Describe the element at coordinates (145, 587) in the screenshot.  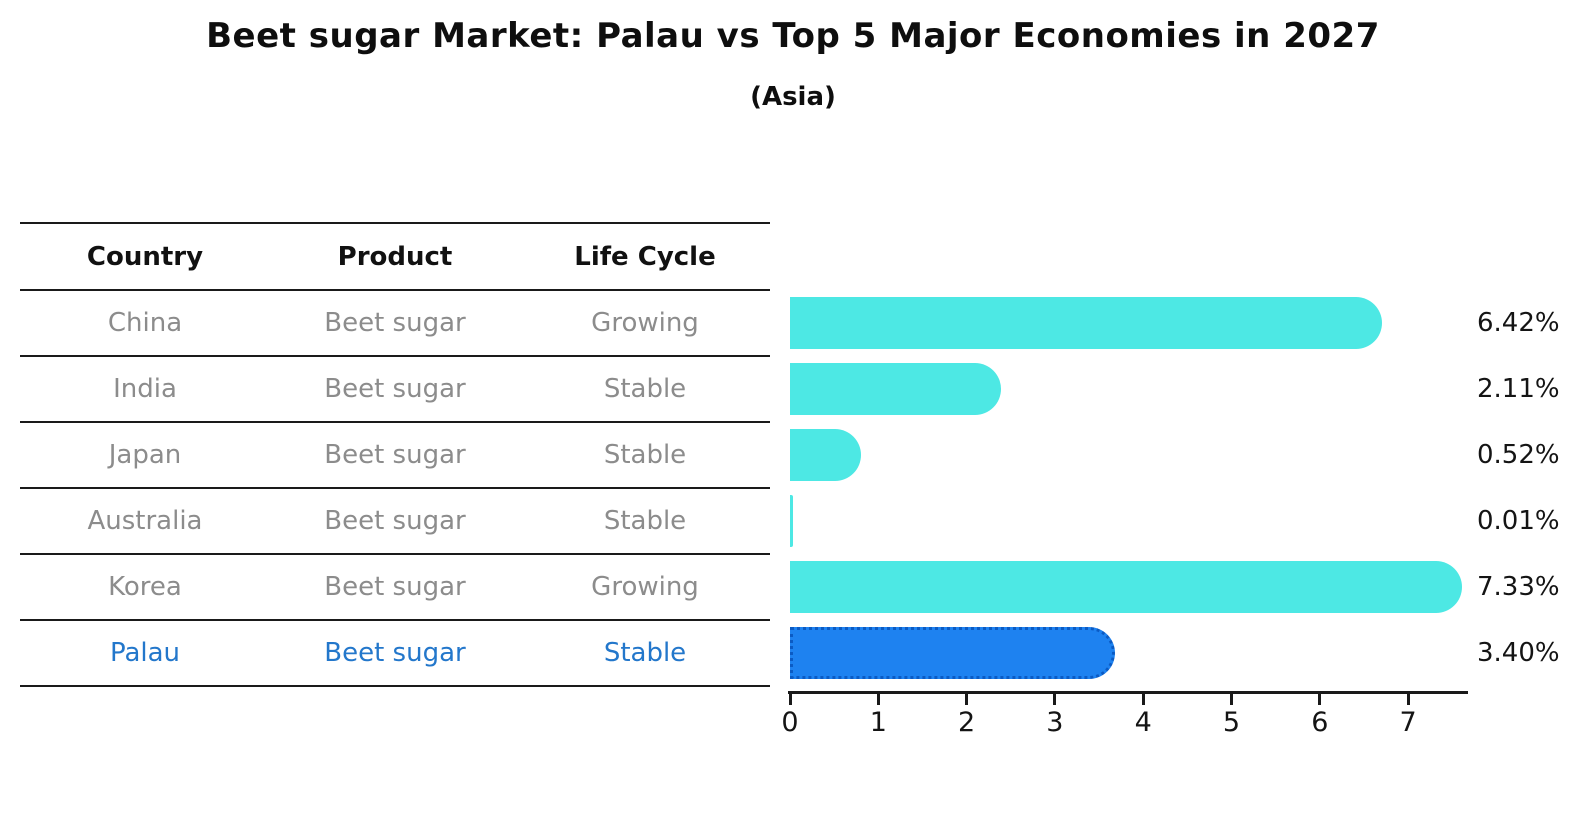
I see `country-cell: Korea` at that location.